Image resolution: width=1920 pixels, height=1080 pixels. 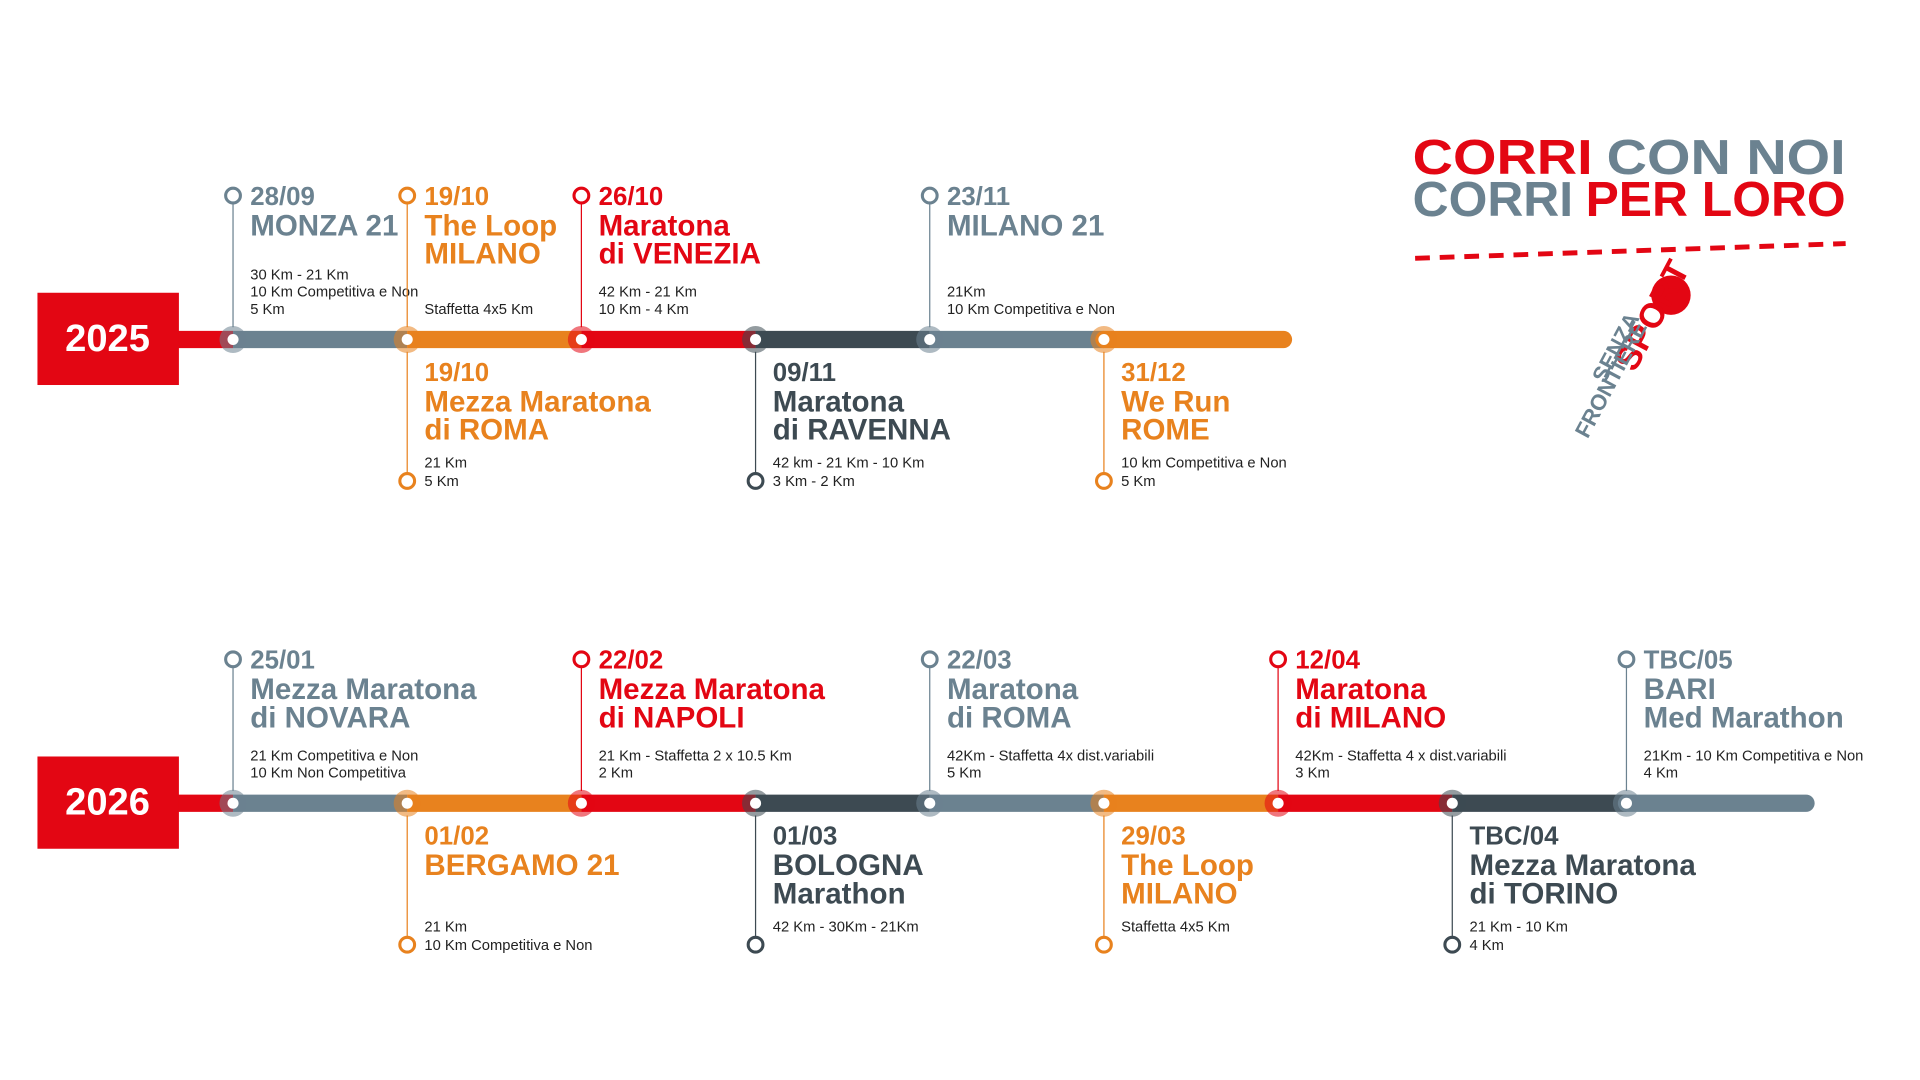 What do you see at coordinates (862, 430) in the screenshot?
I see `event-name: di RAVENNA` at bounding box center [862, 430].